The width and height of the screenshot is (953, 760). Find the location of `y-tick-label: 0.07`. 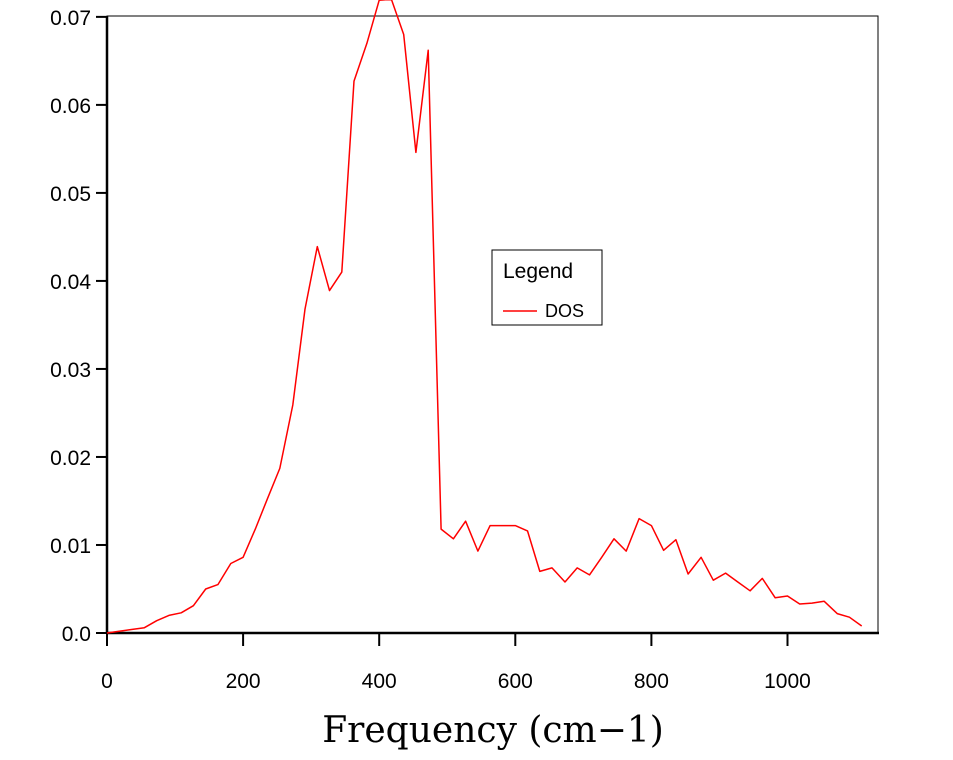

y-tick-label: 0.07 is located at coordinates (70, 18).